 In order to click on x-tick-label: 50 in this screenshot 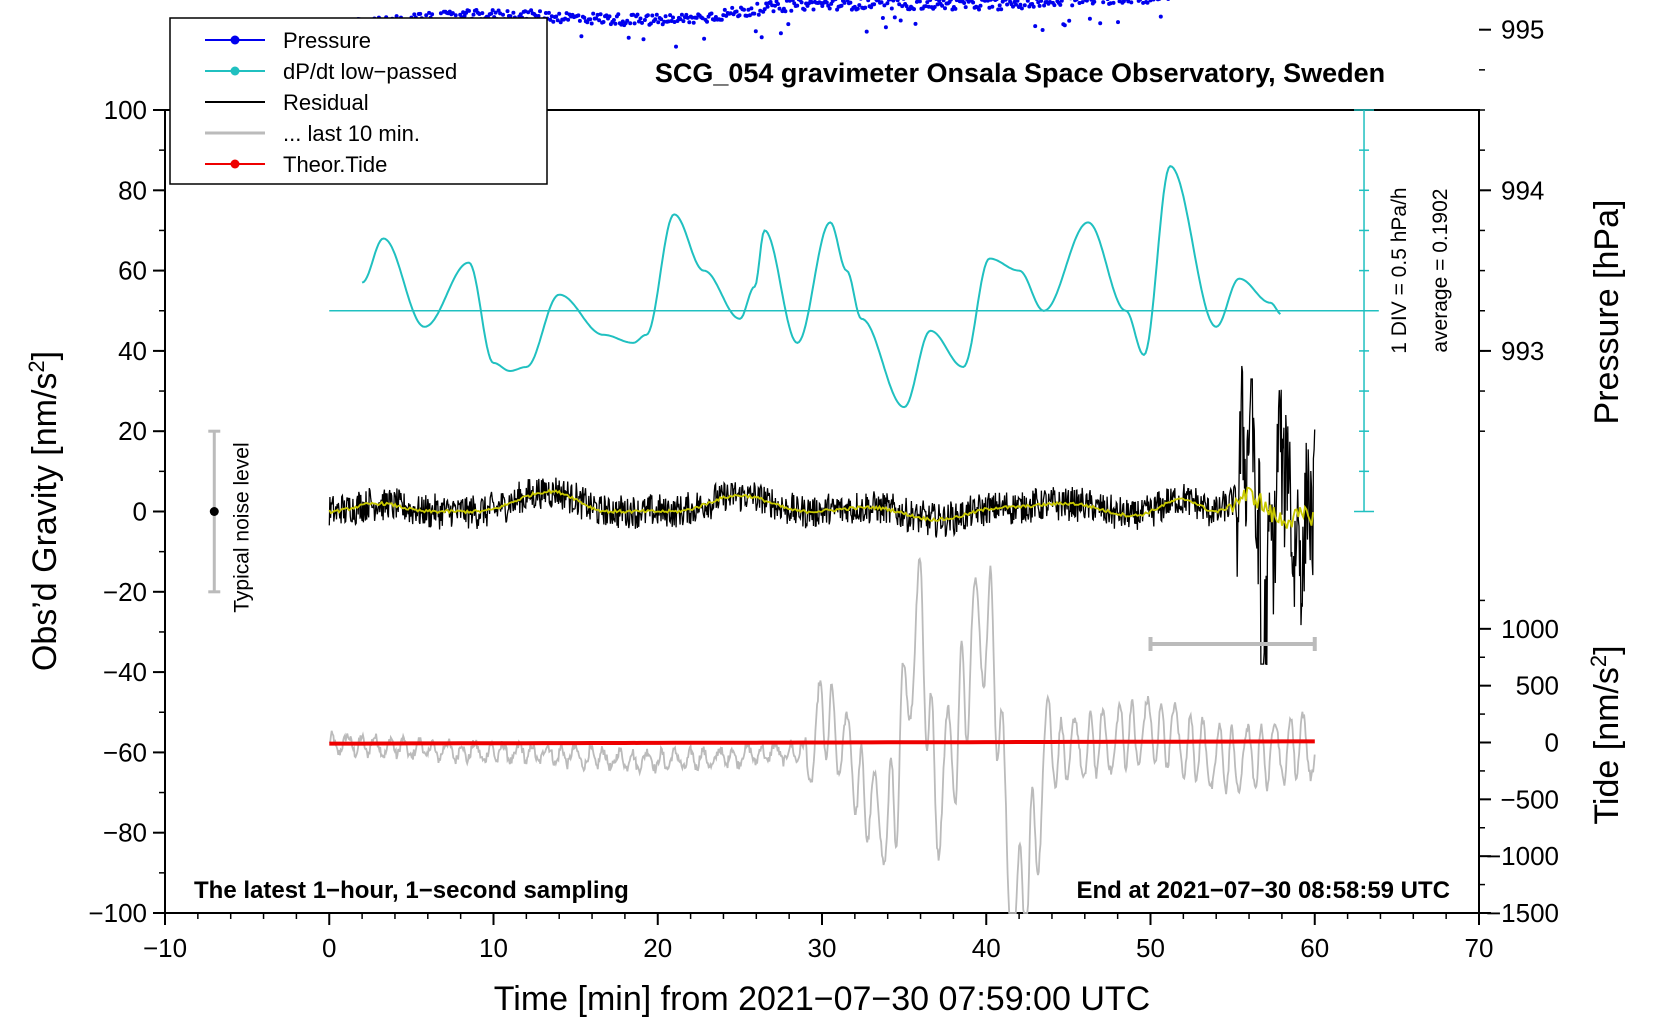, I will do `click(1150, 948)`.